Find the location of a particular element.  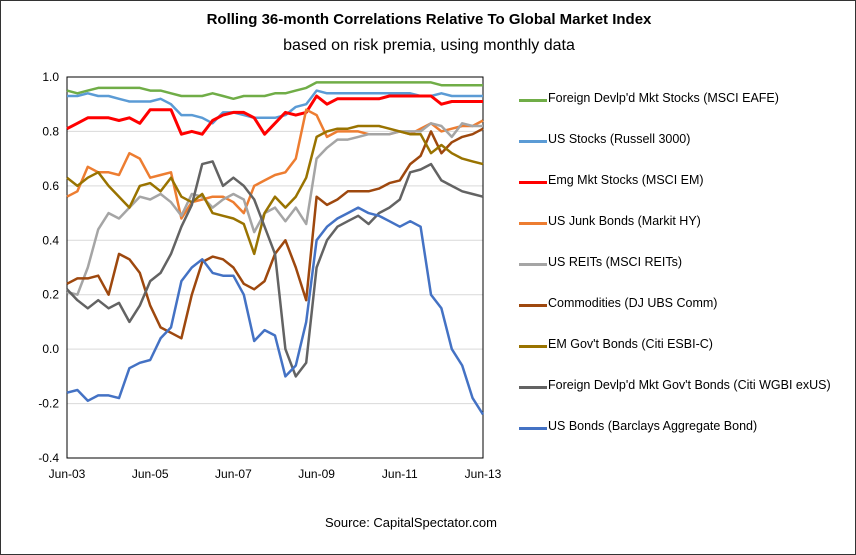

y-tick-label: -0.2 is located at coordinates (48, 404).